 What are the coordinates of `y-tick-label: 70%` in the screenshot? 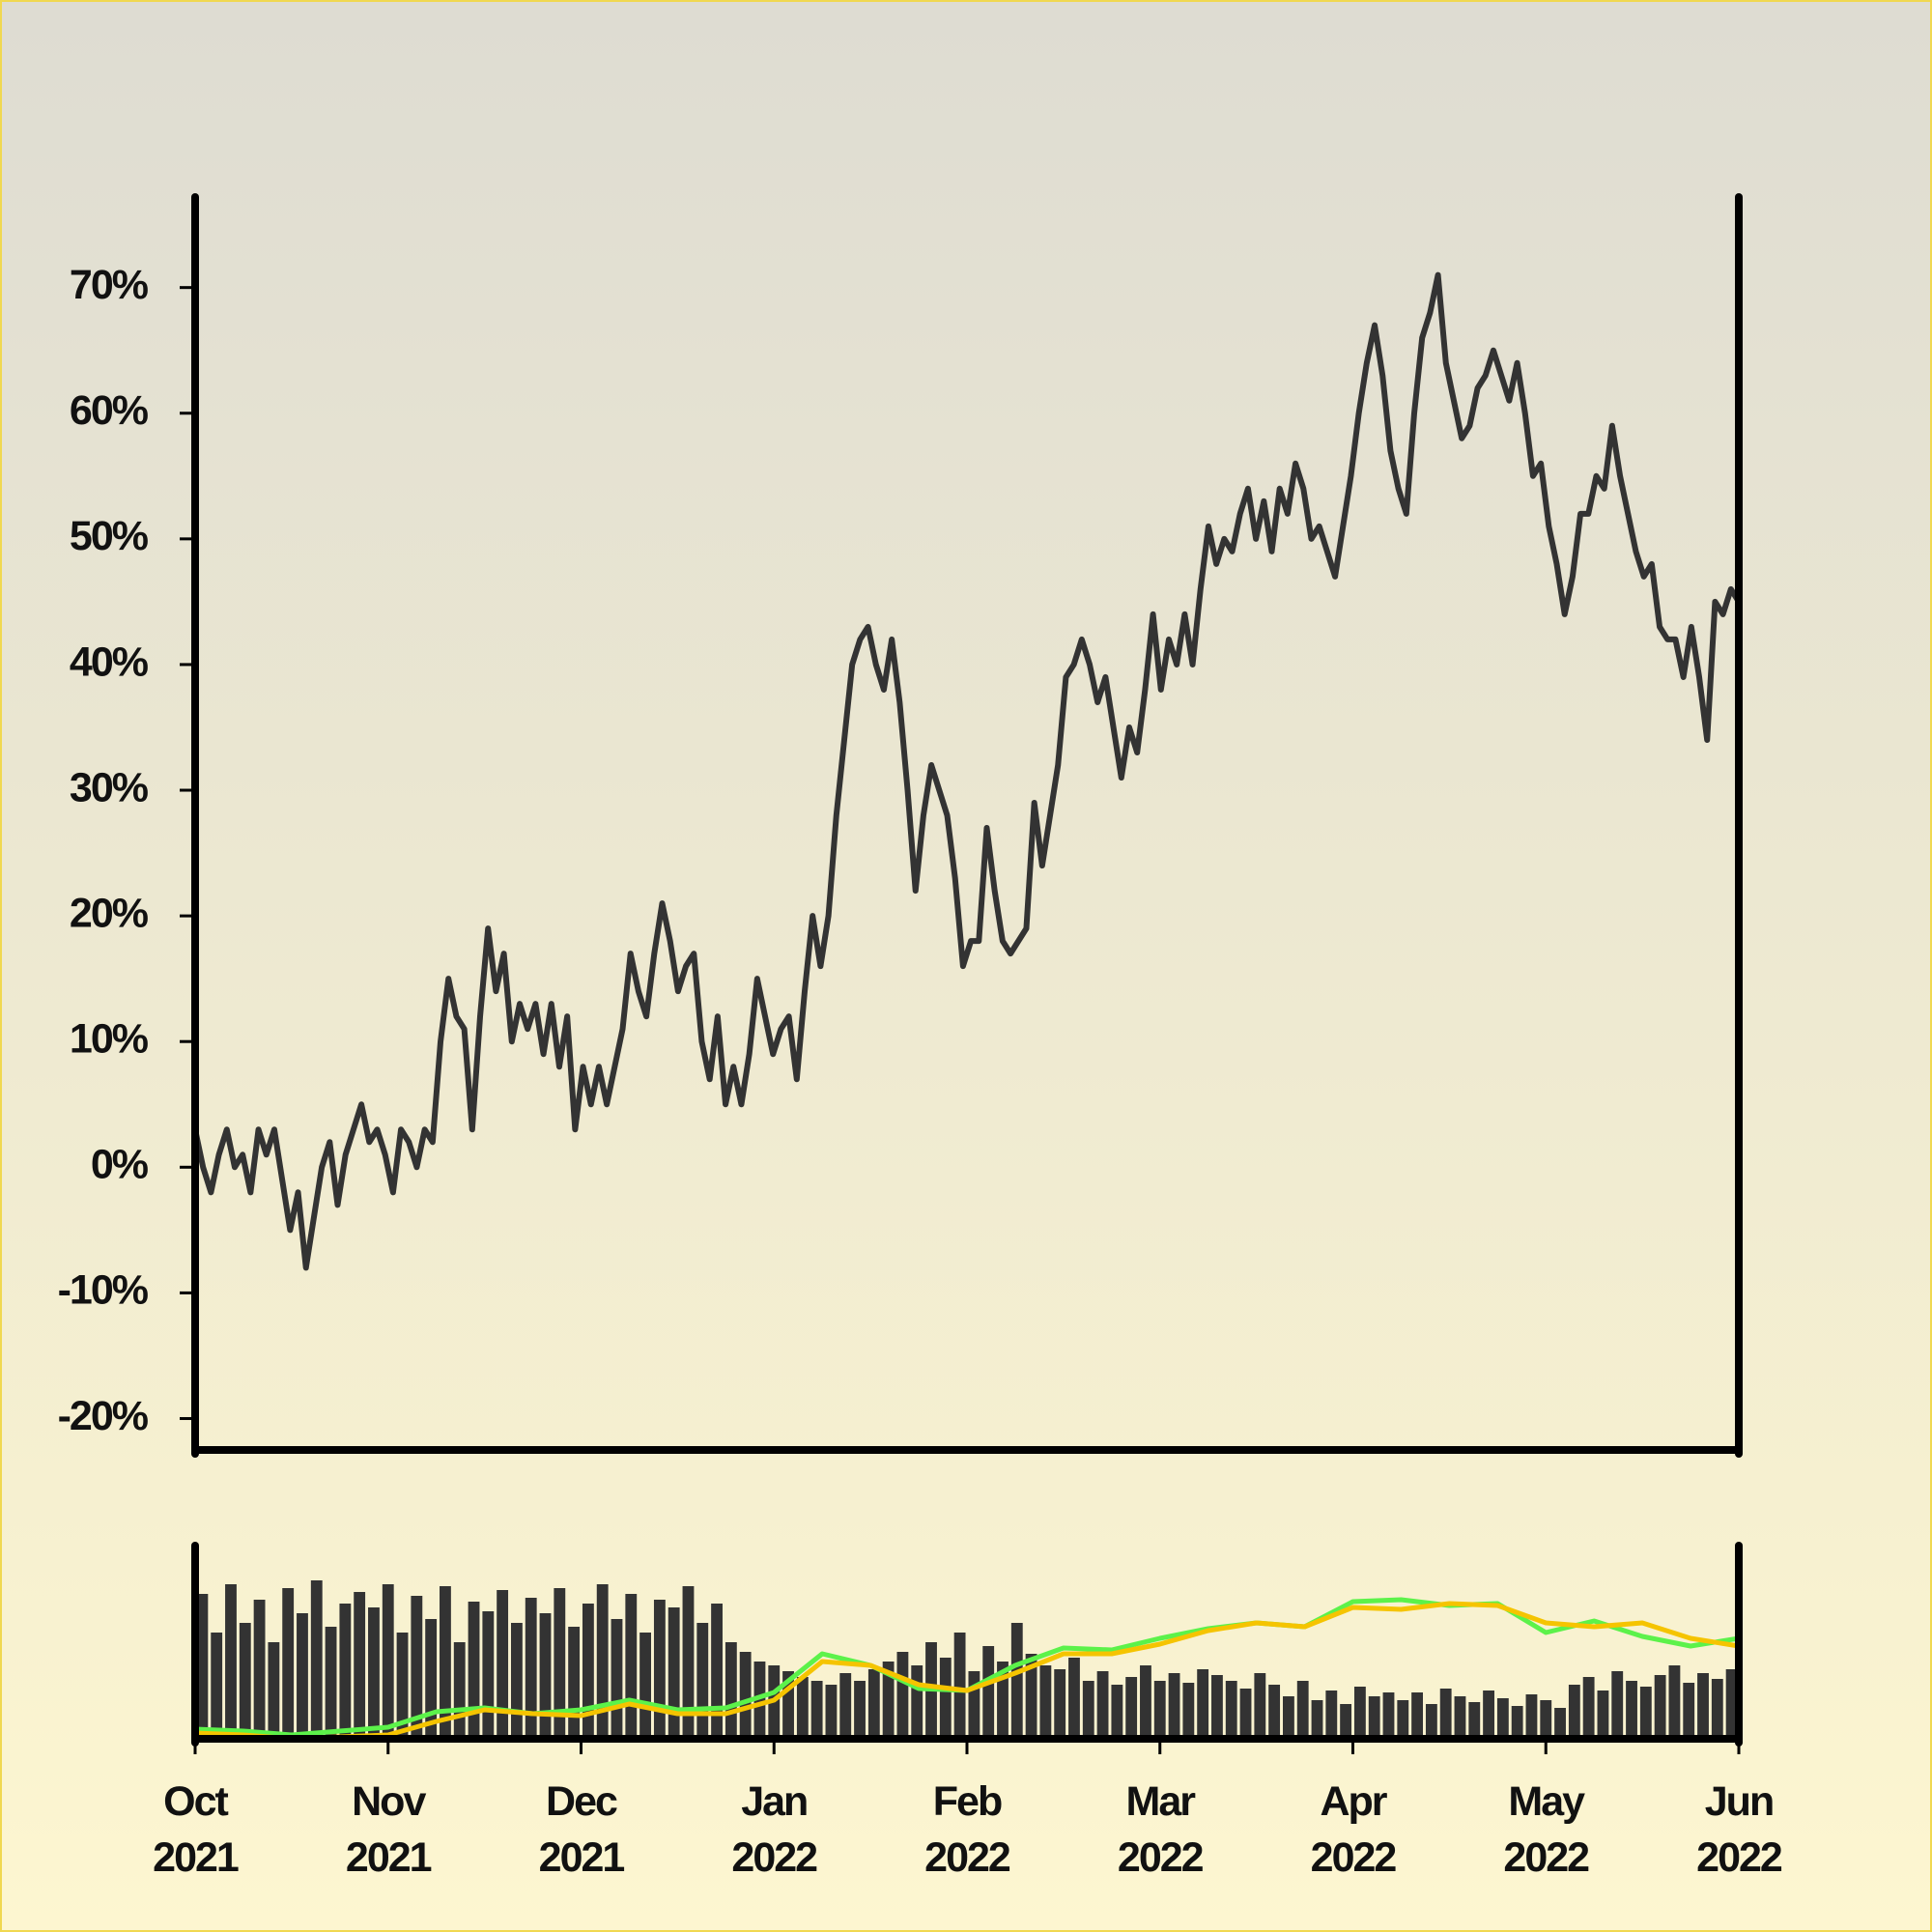 It's located at (109, 285).